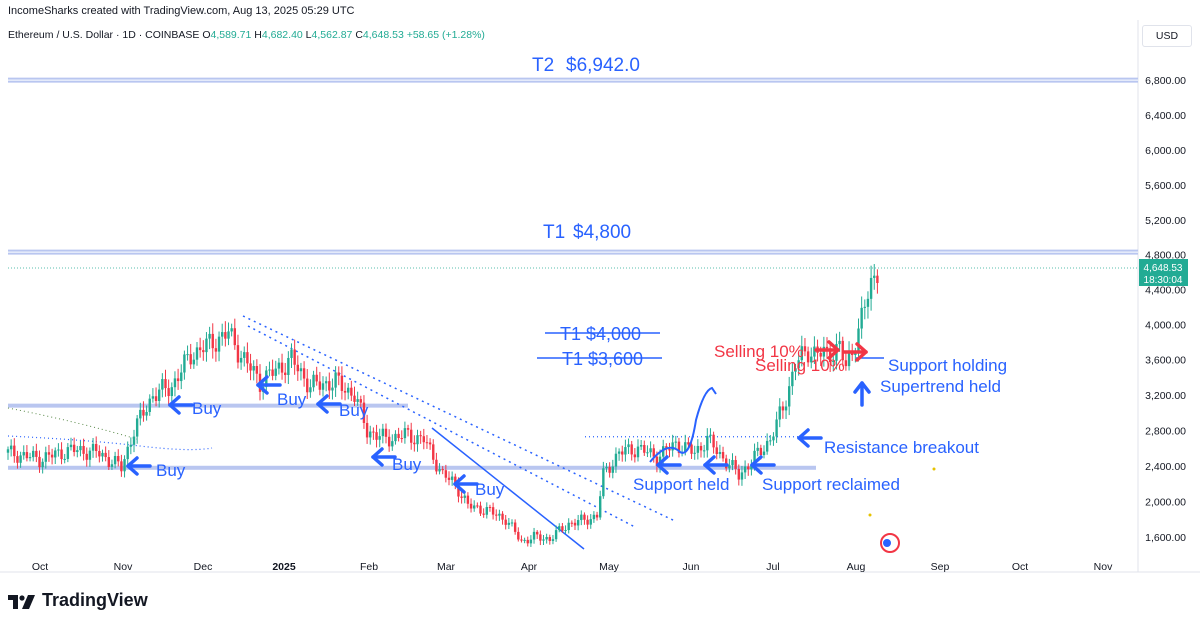 The image size is (1200, 627). Describe the element at coordinates (459, 418) in the screenshot. I see `downtrend-dotted-line` at that location.